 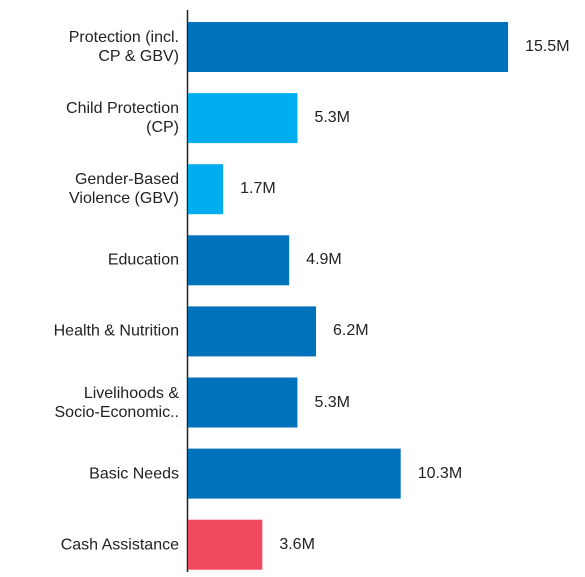 What do you see at coordinates (117, 402) in the screenshot?
I see `category-label: Livelihoods & Socio-Economic..` at bounding box center [117, 402].